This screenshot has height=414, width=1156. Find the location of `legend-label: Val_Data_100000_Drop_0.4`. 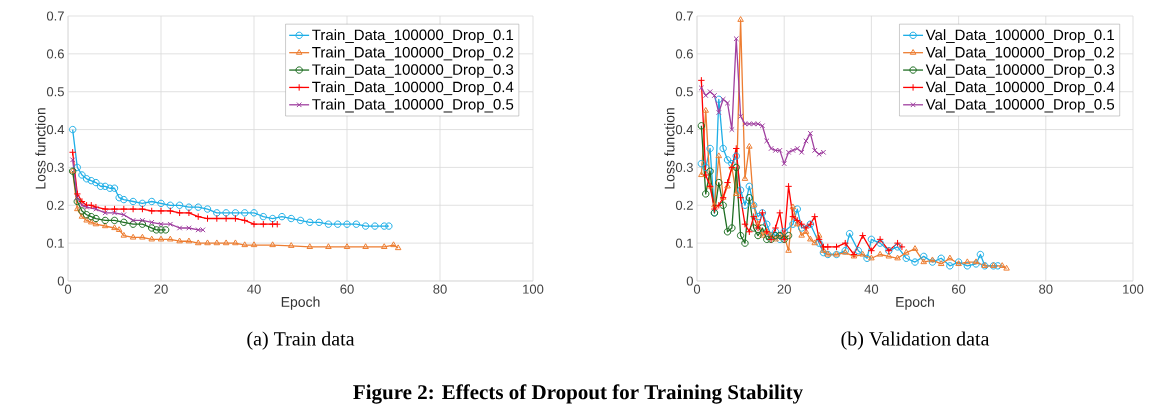

legend-label: Val_Data_100000_Drop_0.4 is located at coordinates (1020, 88).